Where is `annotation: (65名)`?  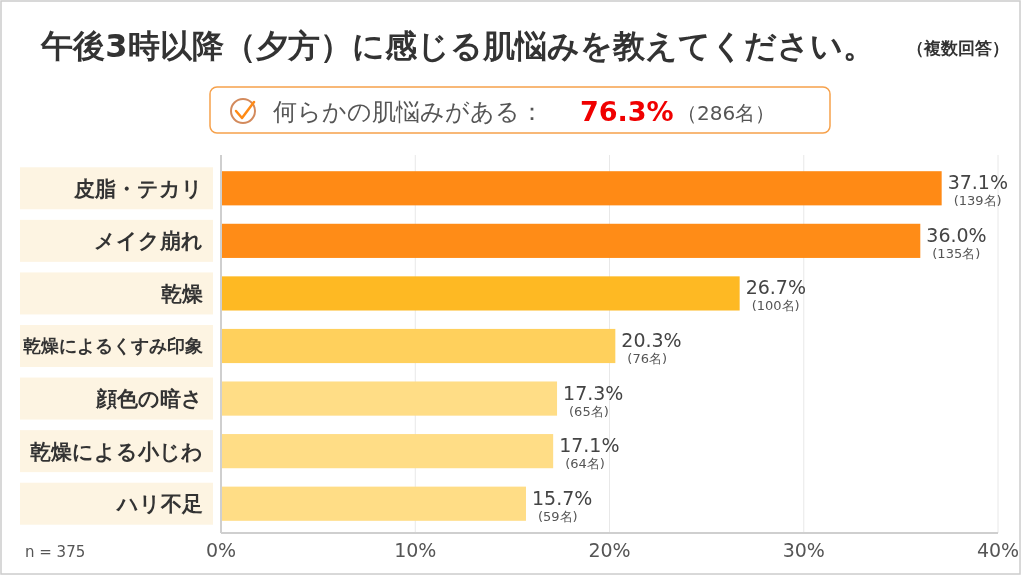 annotation: (65名) is located at coordinates (589, 411).